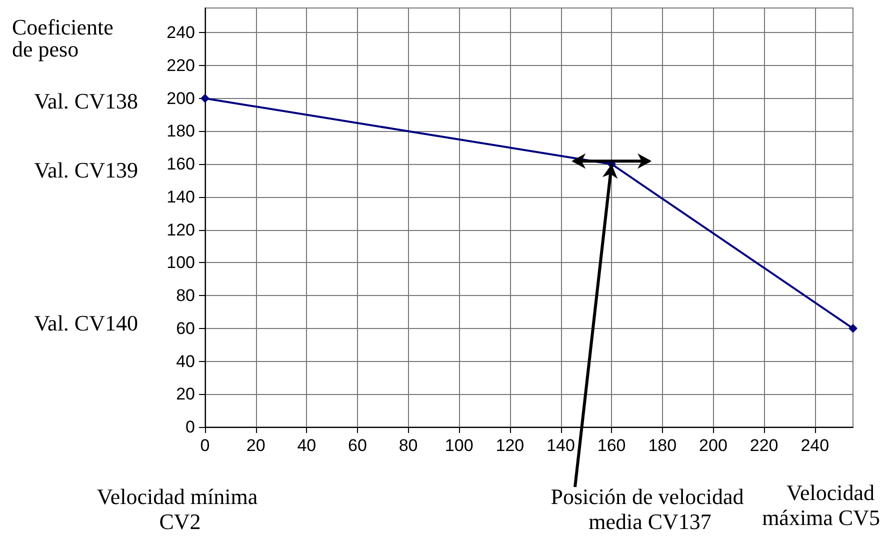 The height and width of the screenshot is (542, 886). I want to click on y-tick-label: 0, so click(190, 427).